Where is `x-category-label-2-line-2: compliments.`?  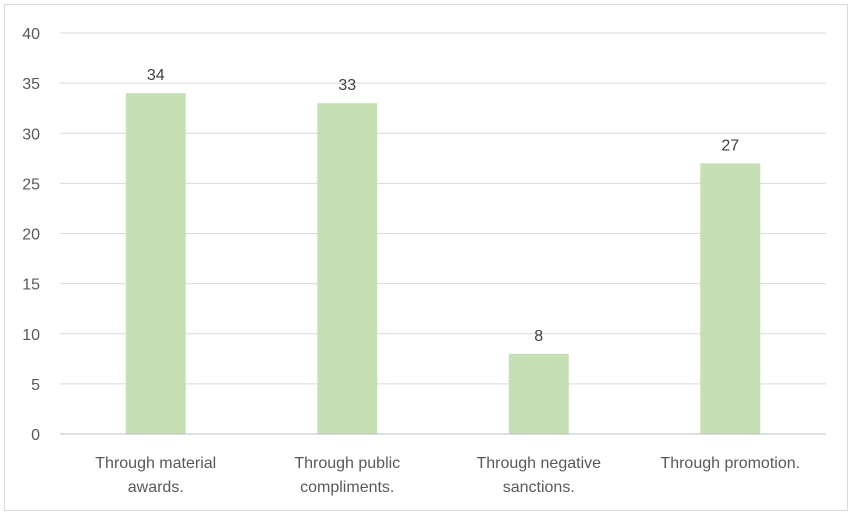 x-category-label-2-line-2: compliments. is located at coordinates (347, 487).